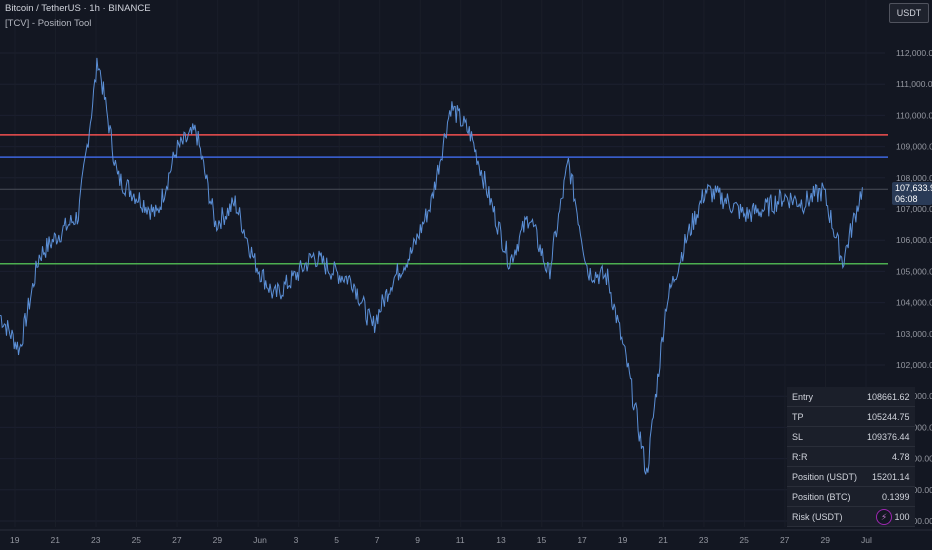 This screenshot has width=932, height=550. I want to click on position-table-value: 4.78, so click(888, 456).